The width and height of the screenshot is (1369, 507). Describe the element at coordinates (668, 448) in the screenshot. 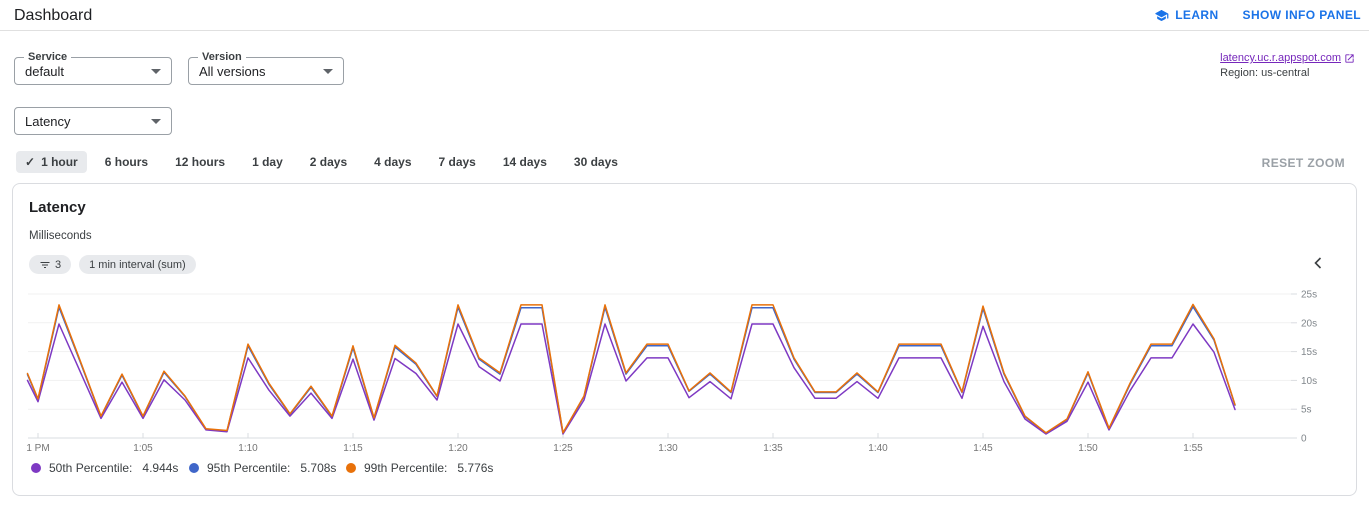

I see `x-tick-label: 1:30` at that location.